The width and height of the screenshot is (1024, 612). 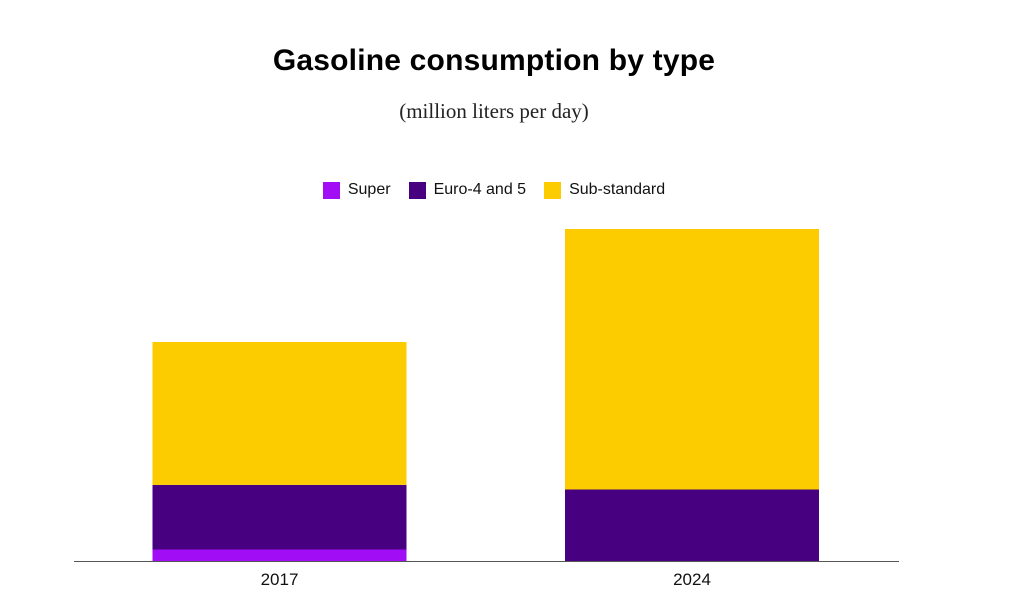 What do you see at coordinates (331, 190) in the screenshot?
I see `legend-swatch-super` at bounding box center [331, 190].